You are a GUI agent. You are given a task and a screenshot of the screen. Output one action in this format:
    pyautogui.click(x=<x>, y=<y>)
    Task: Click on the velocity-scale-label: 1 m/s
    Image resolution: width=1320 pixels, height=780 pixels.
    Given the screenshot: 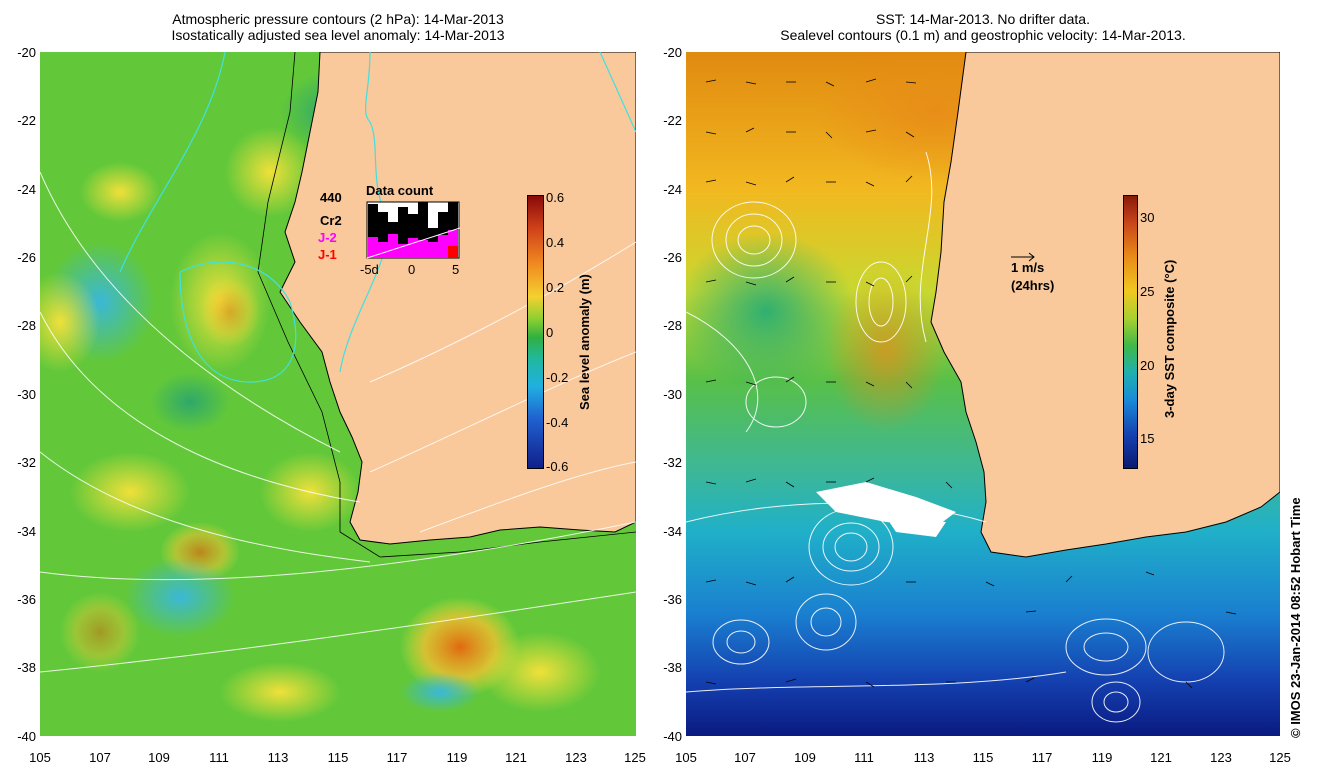 What is the action you would take?
    pyautogui.click(x=1028, y=267)
    